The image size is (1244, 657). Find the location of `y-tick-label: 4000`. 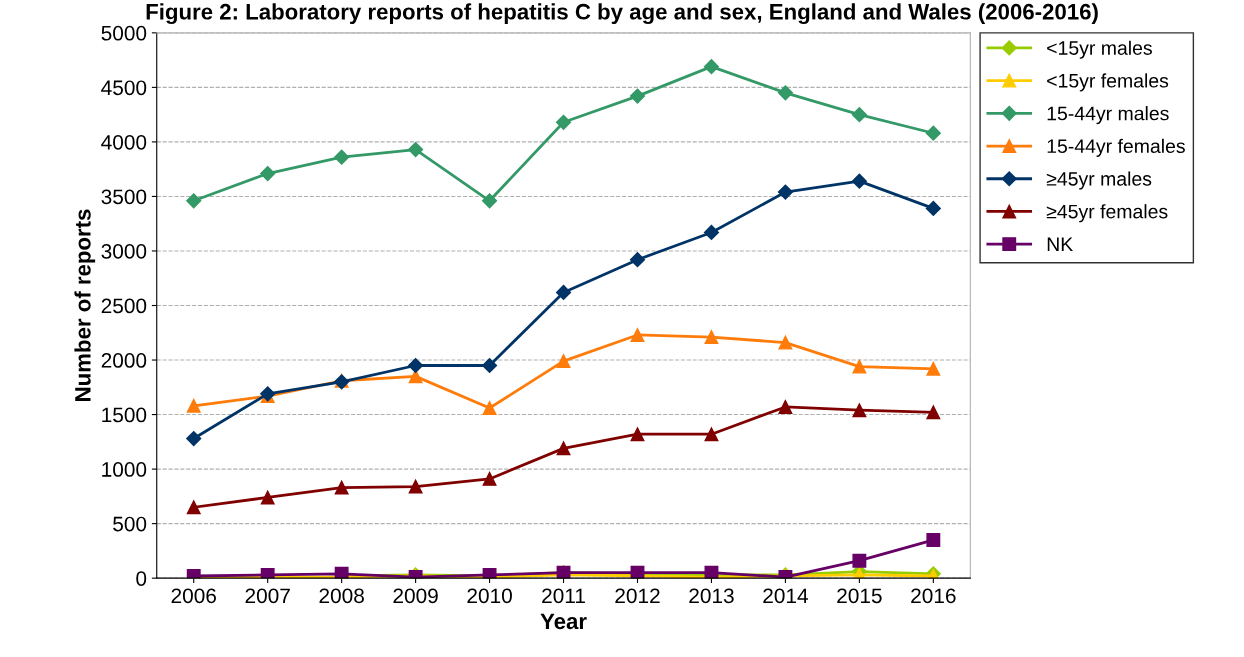

y-tick-label: 4000 is located at coordinates (124, 142).